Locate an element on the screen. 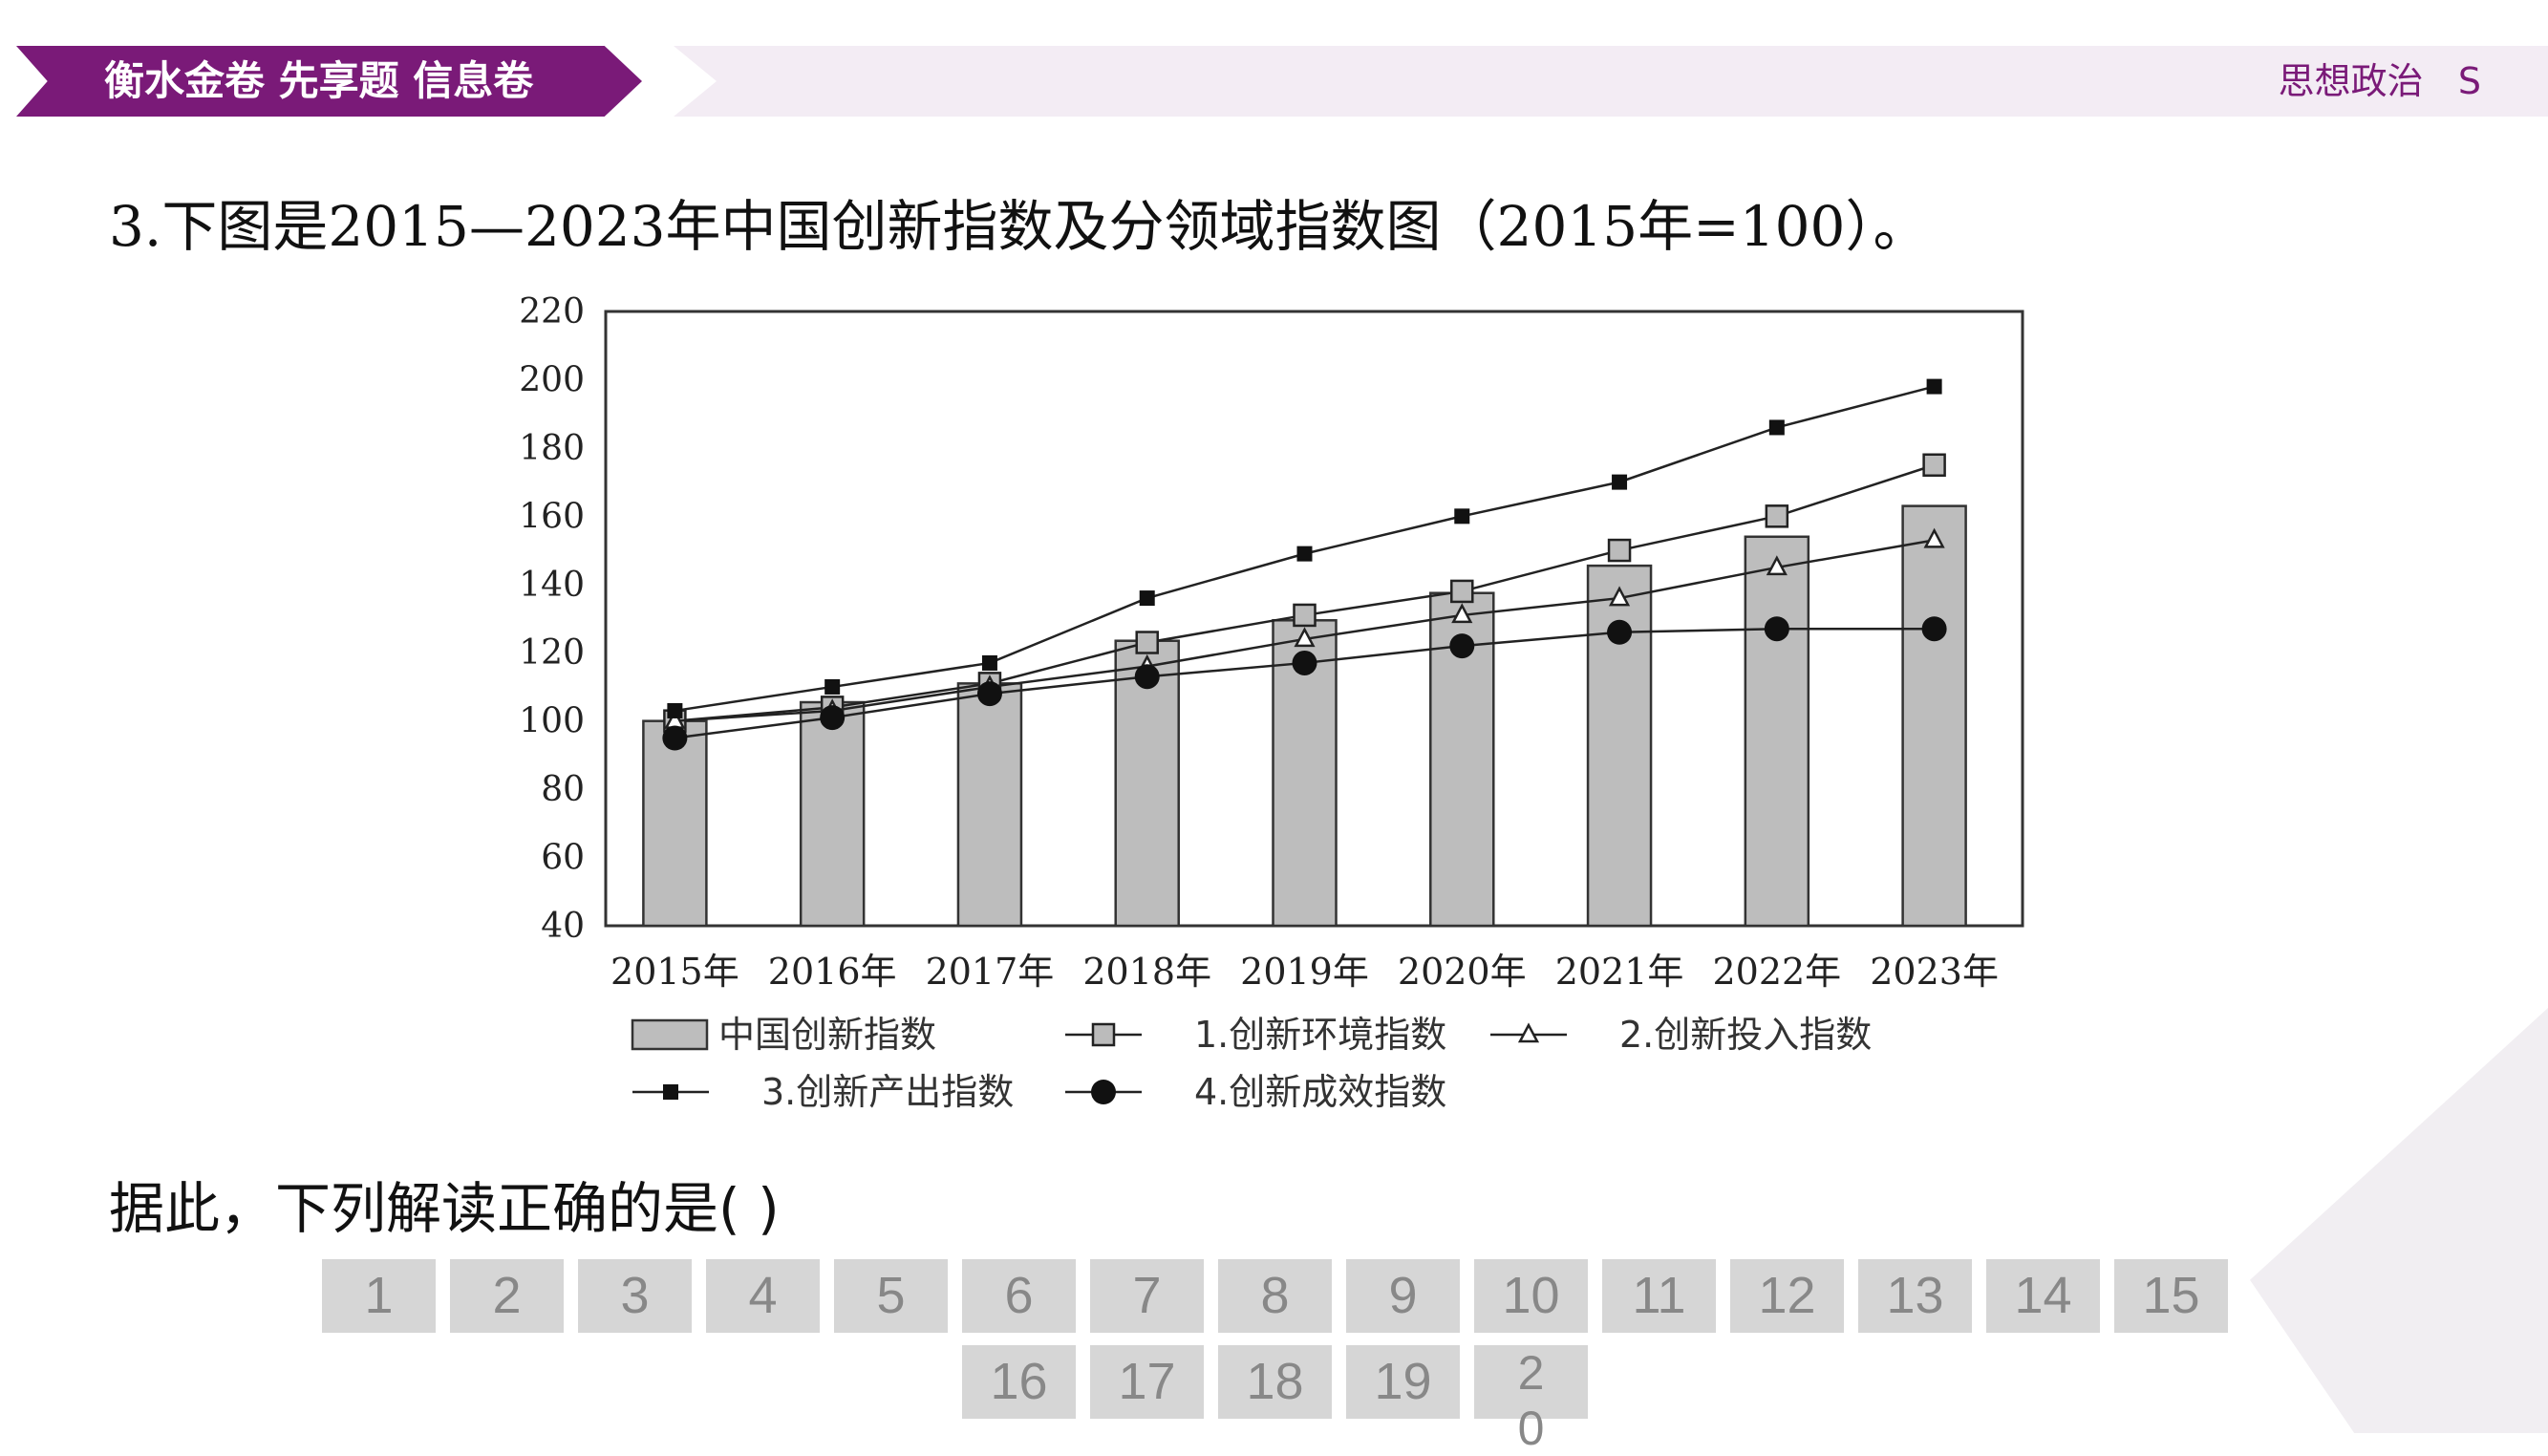 The width and height of the screenshot is (2548, 1456). legend-label: 2.创新投入指数 is located at coordinates (1746, 1035).